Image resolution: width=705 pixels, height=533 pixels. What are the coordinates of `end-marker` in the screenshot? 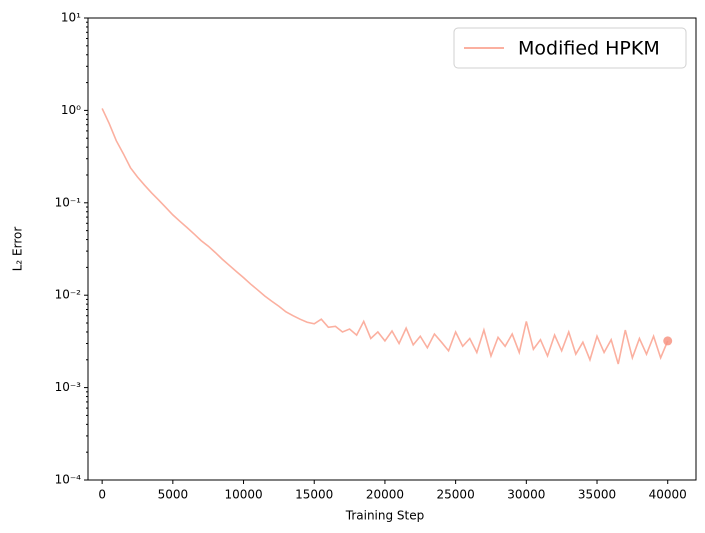 It's located at (668, 341).